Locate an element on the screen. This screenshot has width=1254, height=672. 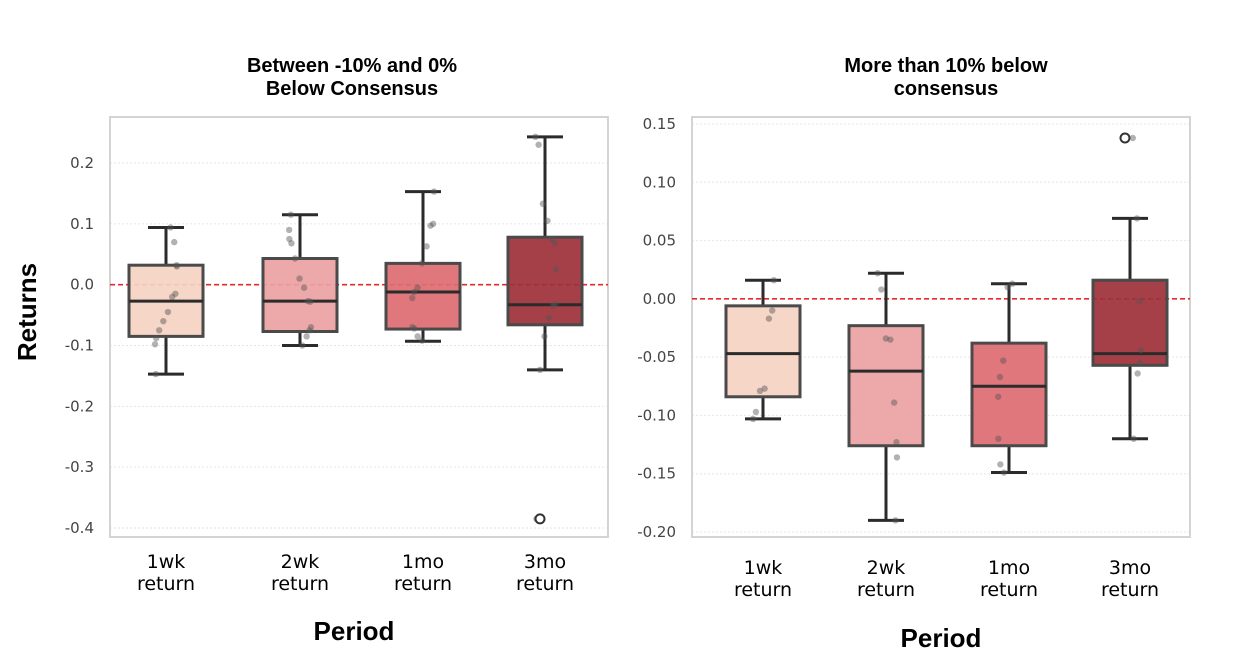
y-tick-label: 0.00 is located at coordinates (659, 299).